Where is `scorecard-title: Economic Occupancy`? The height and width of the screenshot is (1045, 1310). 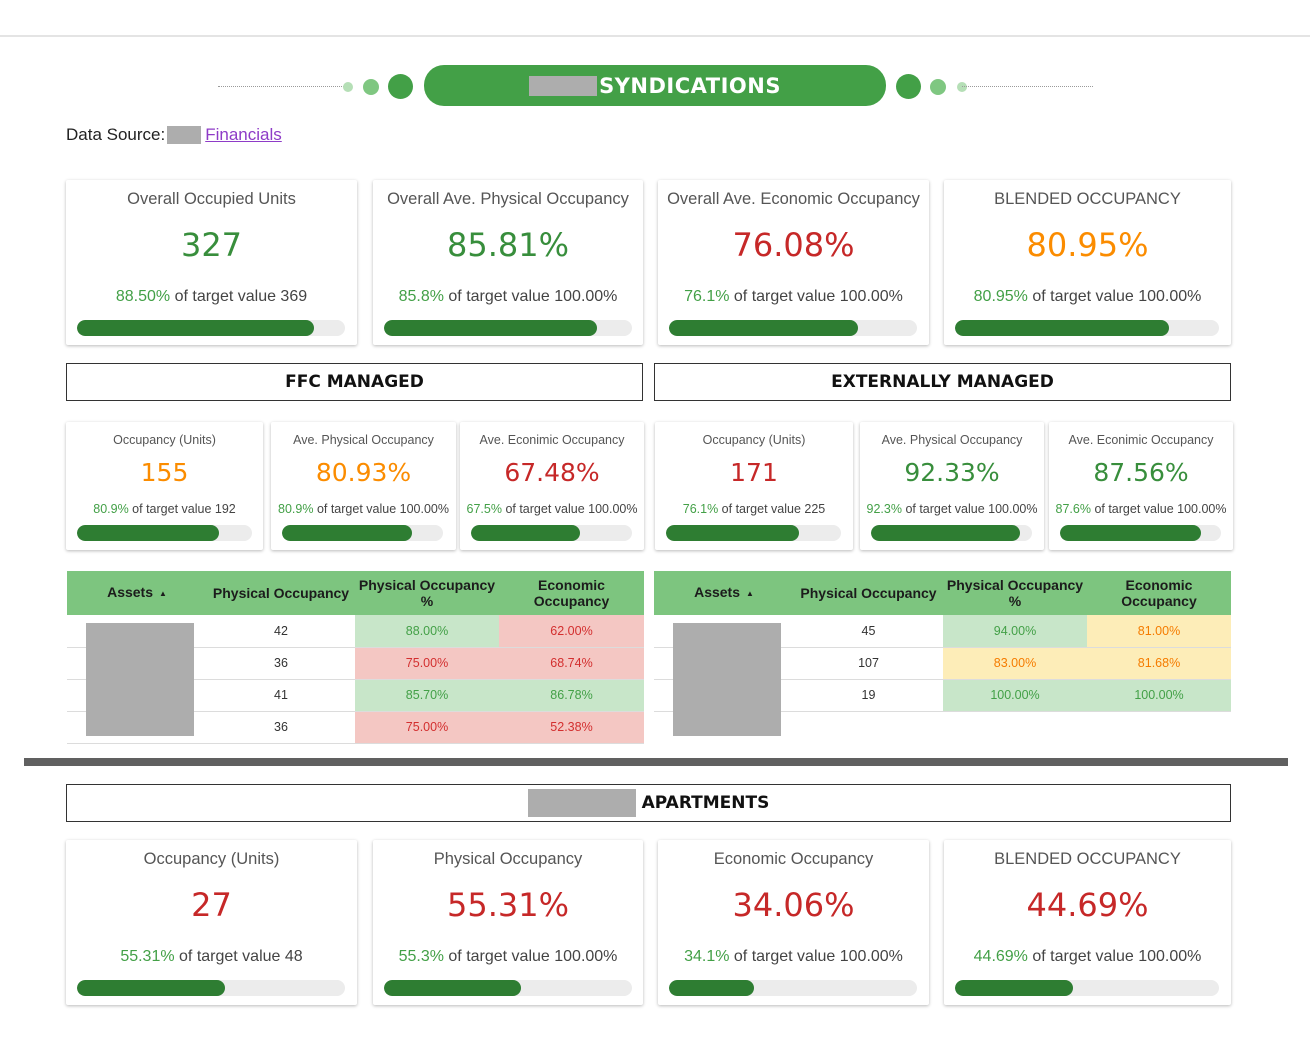 scorecard-title: Economic Occupancy is located at coordinates (793, 859).